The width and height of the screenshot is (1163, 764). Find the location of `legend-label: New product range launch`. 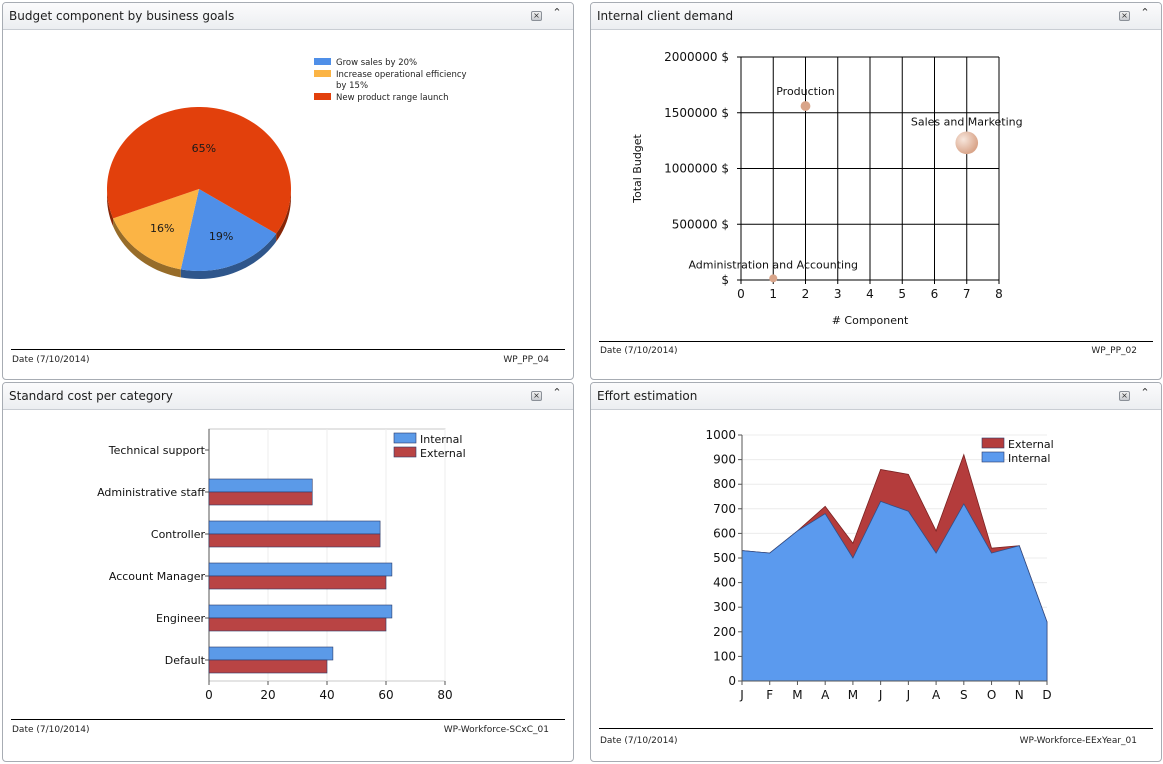

legend-label: New product range launch is located at coordinates (392, 98).